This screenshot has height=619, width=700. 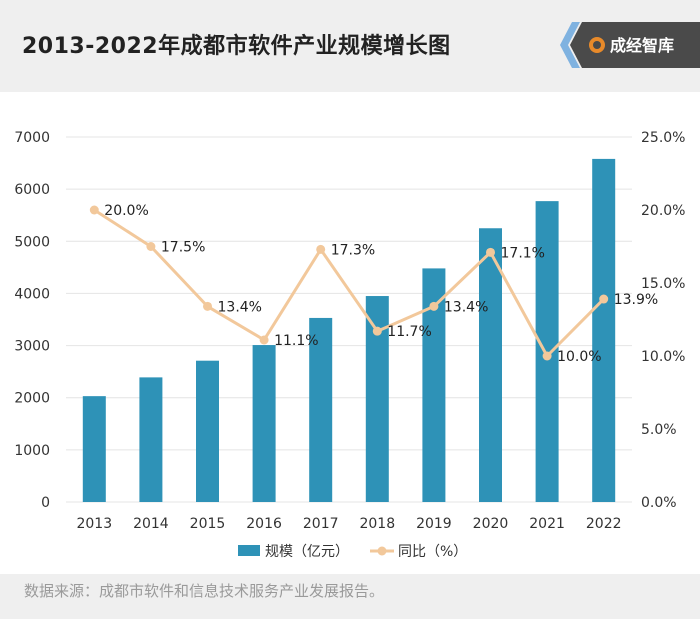 What do you see at coordinates (432, 552) in the screenshot?
I see `legend-label-line: 同比（%）` at bounding box center [432, 552].